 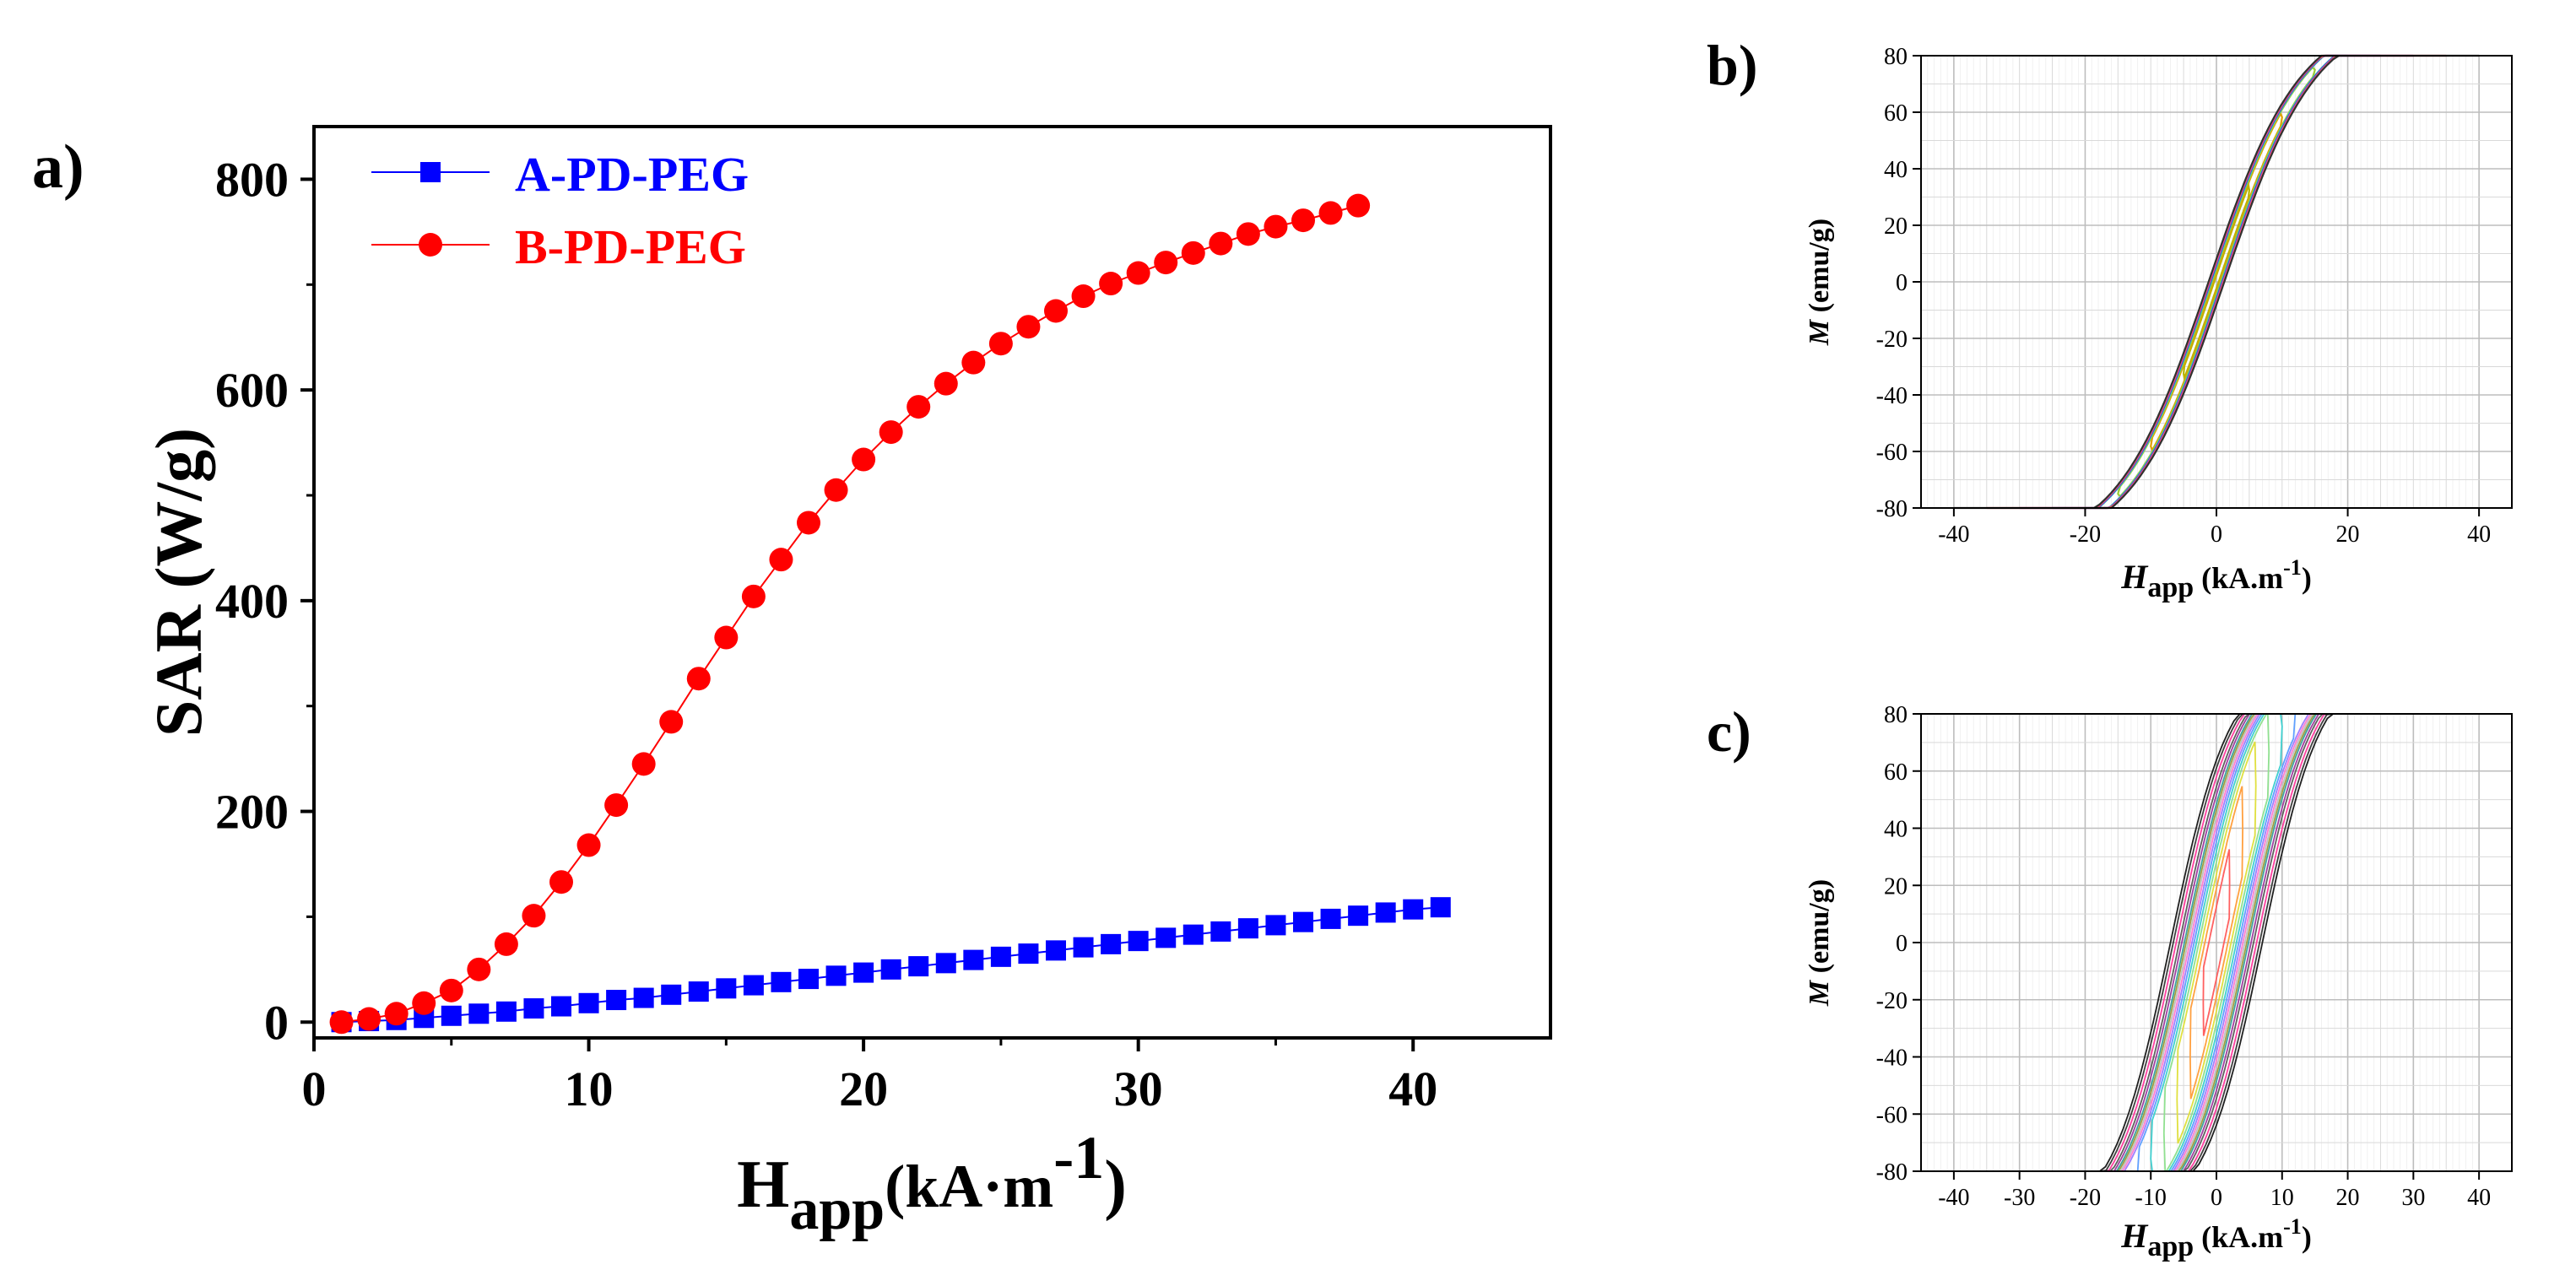 What do you see at coordinates (1892, 453) in the screenshot?
I see `y-tick-label: -60` at bounding box center [1892, 453].